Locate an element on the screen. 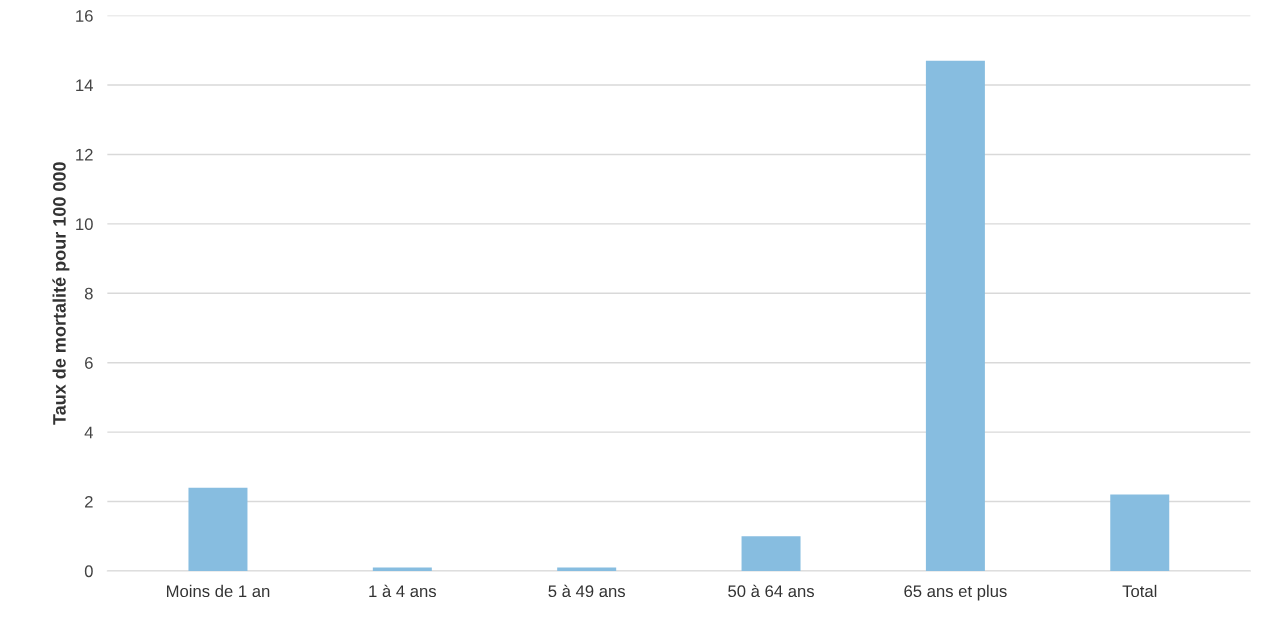 This screenshot has width=1263, height=624. y-tick-label: 10 is located at coordinates (84, 224).